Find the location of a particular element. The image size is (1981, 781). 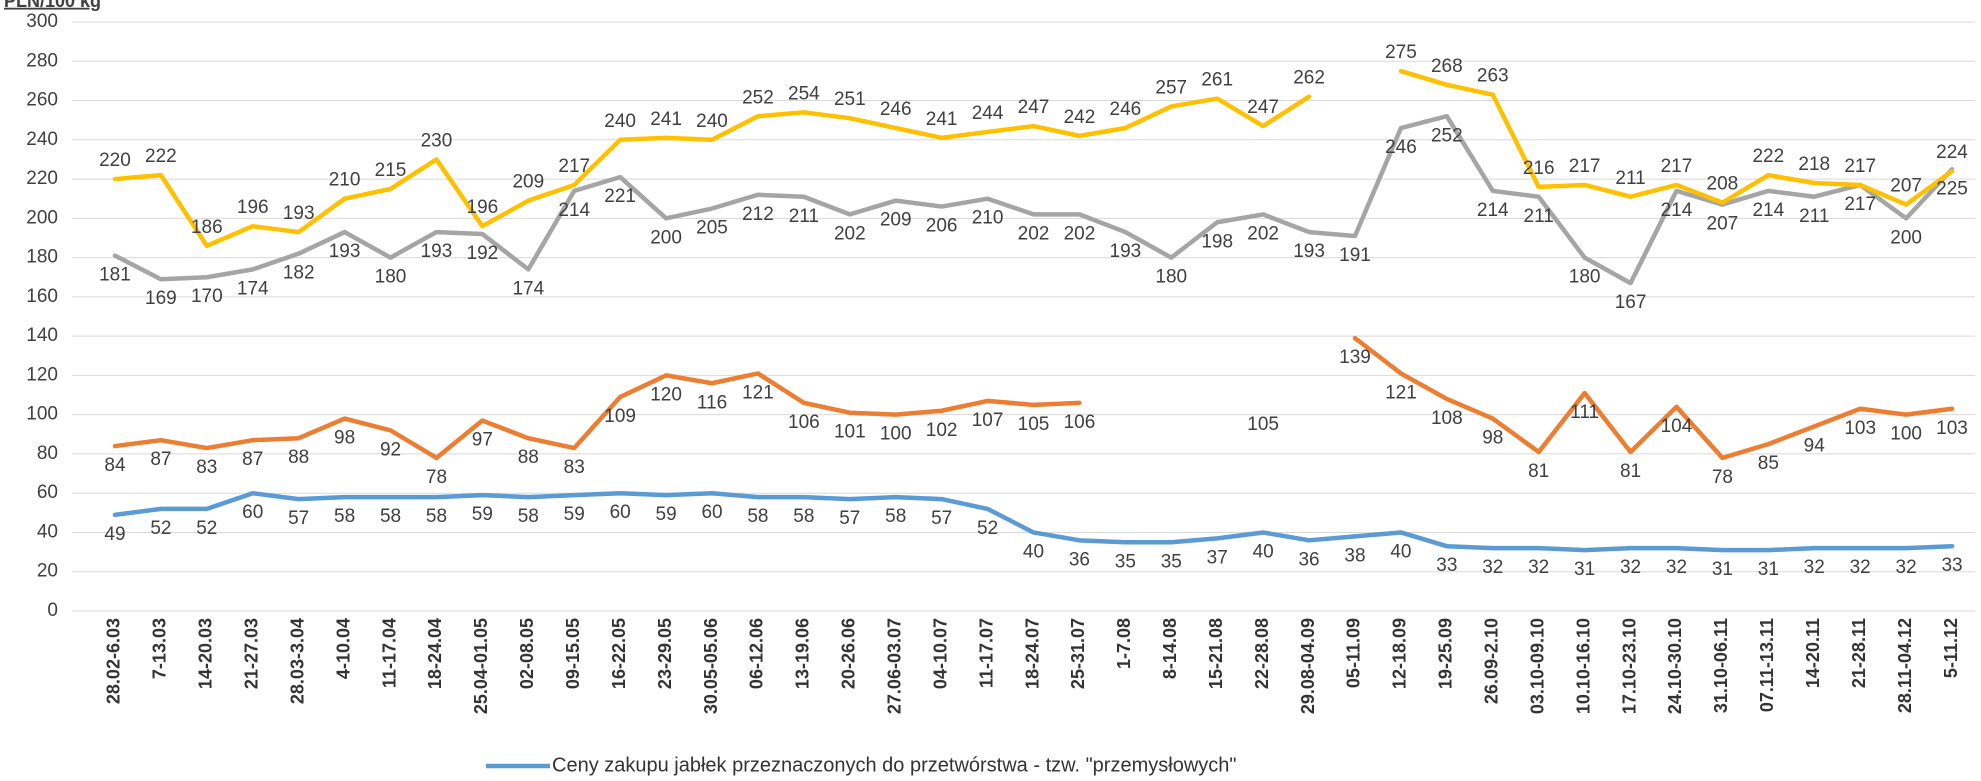

data-label: 87 is located at coordinates (160, 459).